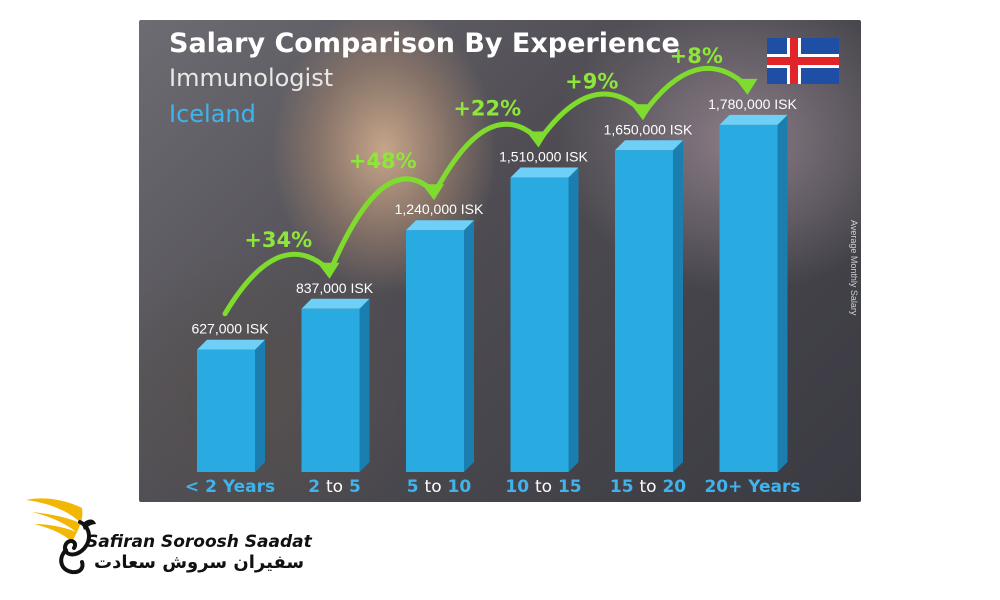 This screenshot has height=600, width=1000. I want to click on y-axis-label: Average Monthly Salary, so click(854, 268).